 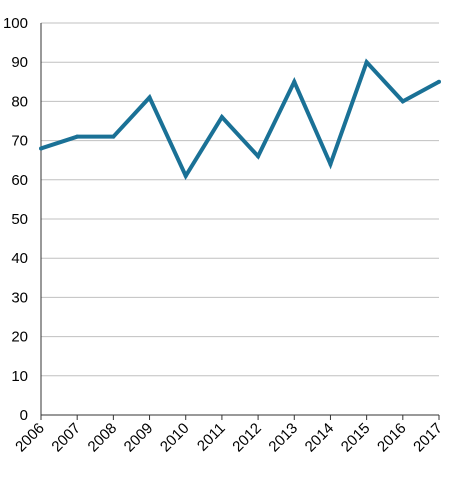 I want to click on data-point-2008, so click(x=113, y=136).